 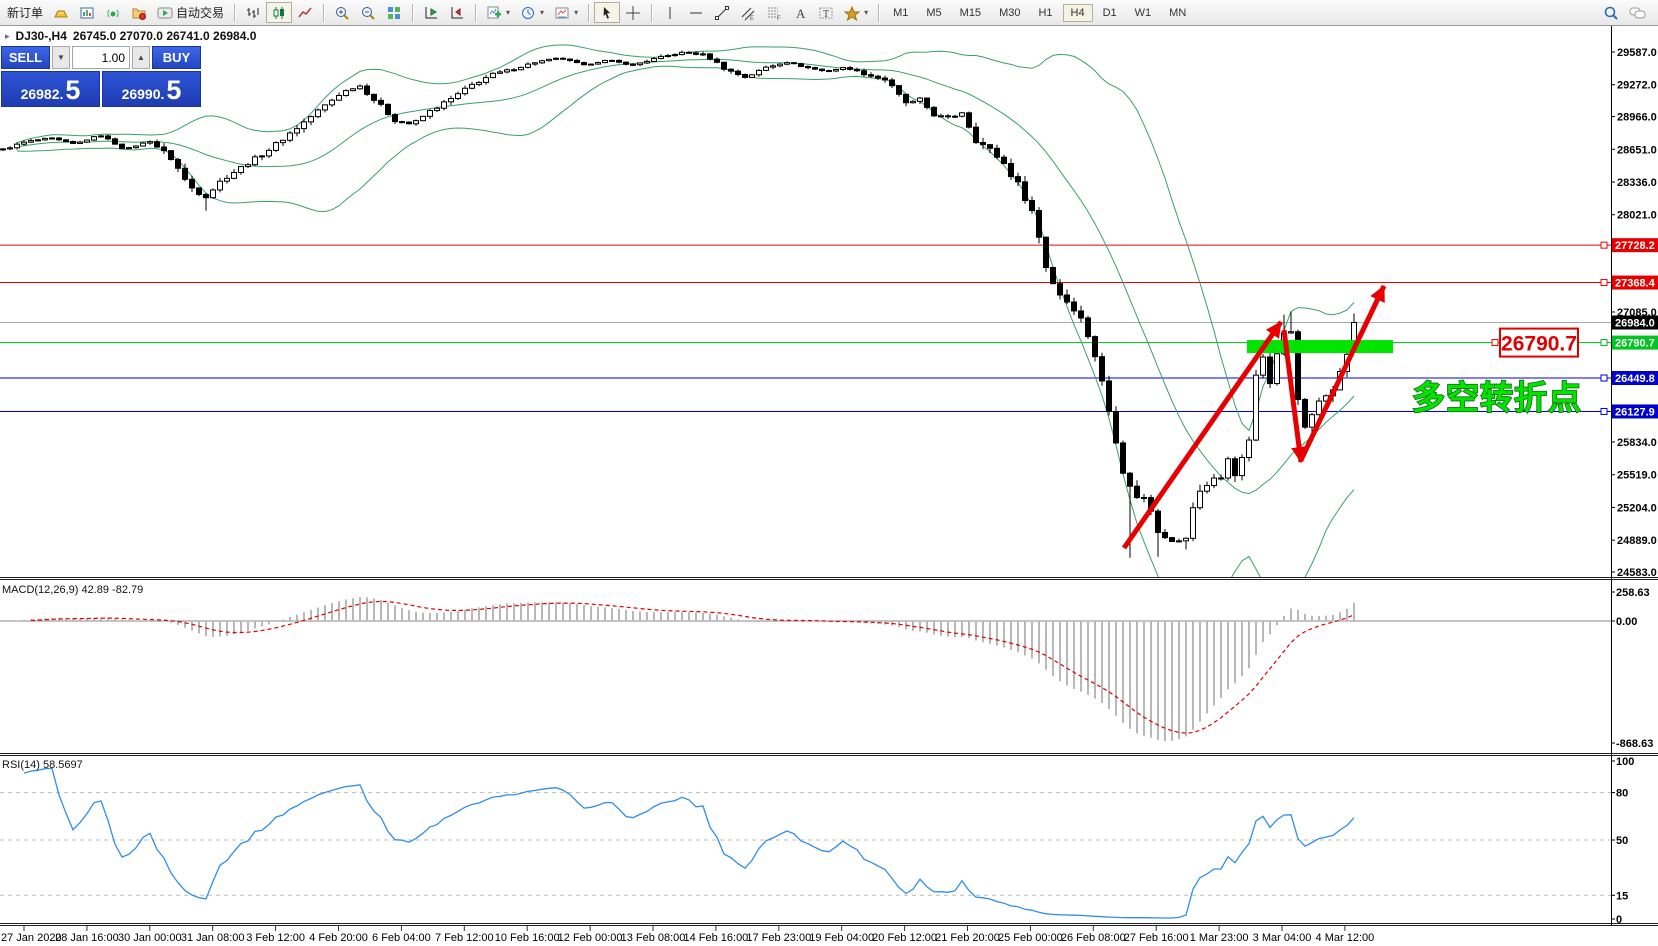 What do you see at coordinates (1495, 343) in the screenshot?
I see `price-box-anchor-marker` at bounding box center [1495, 343].